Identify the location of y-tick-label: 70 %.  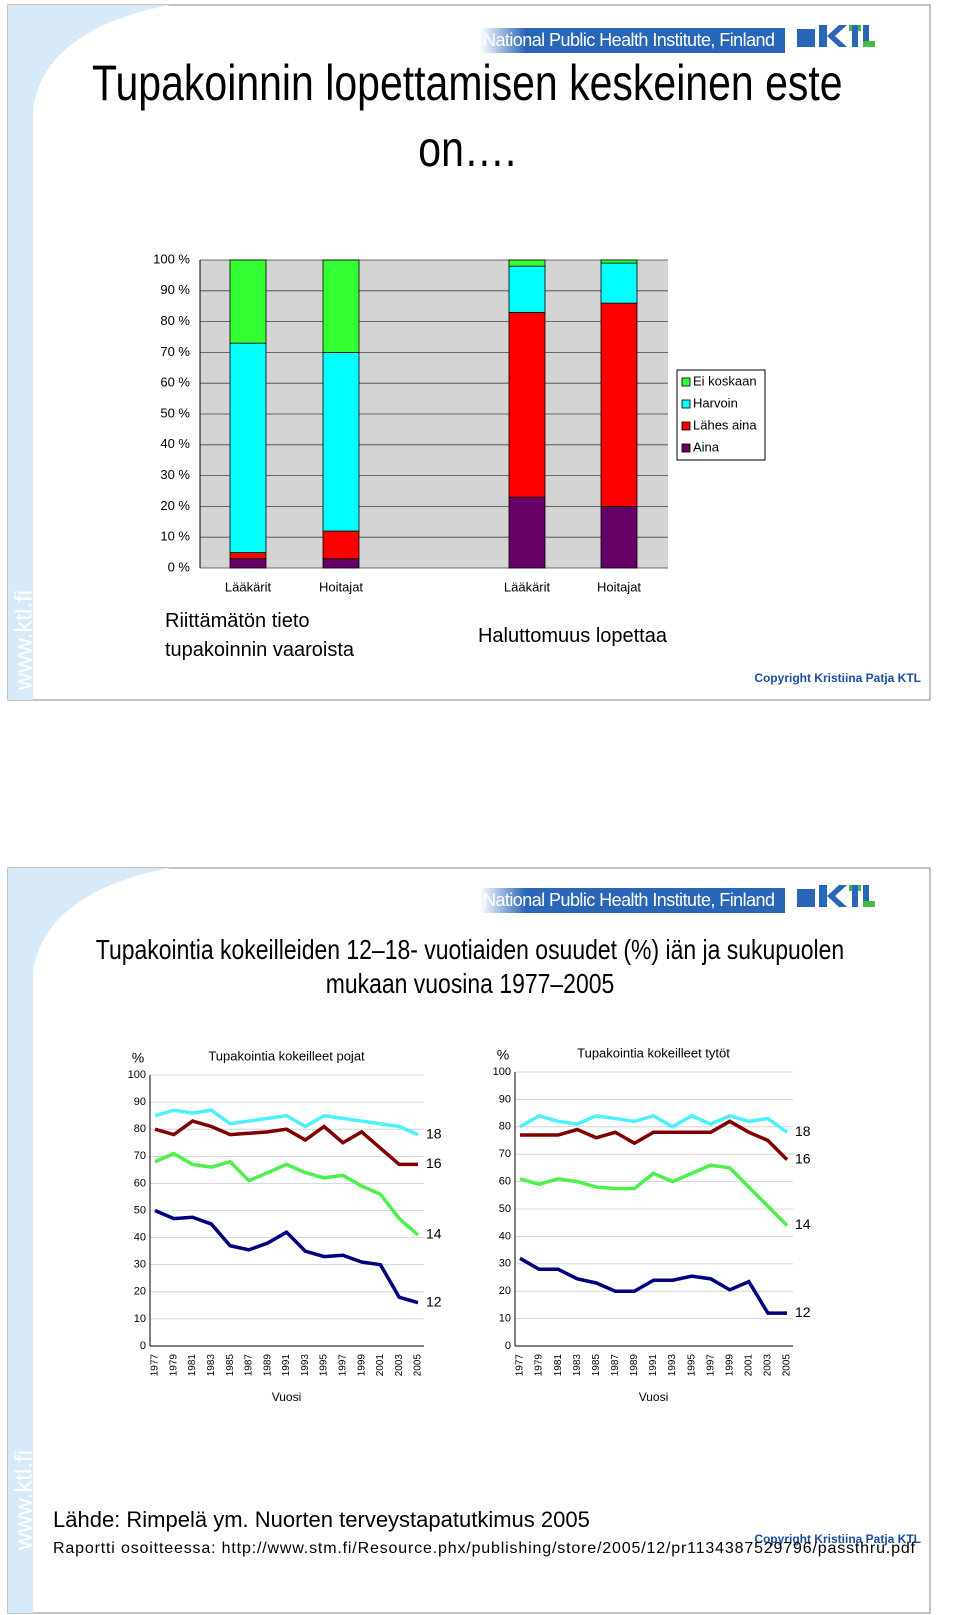
(175, 351).